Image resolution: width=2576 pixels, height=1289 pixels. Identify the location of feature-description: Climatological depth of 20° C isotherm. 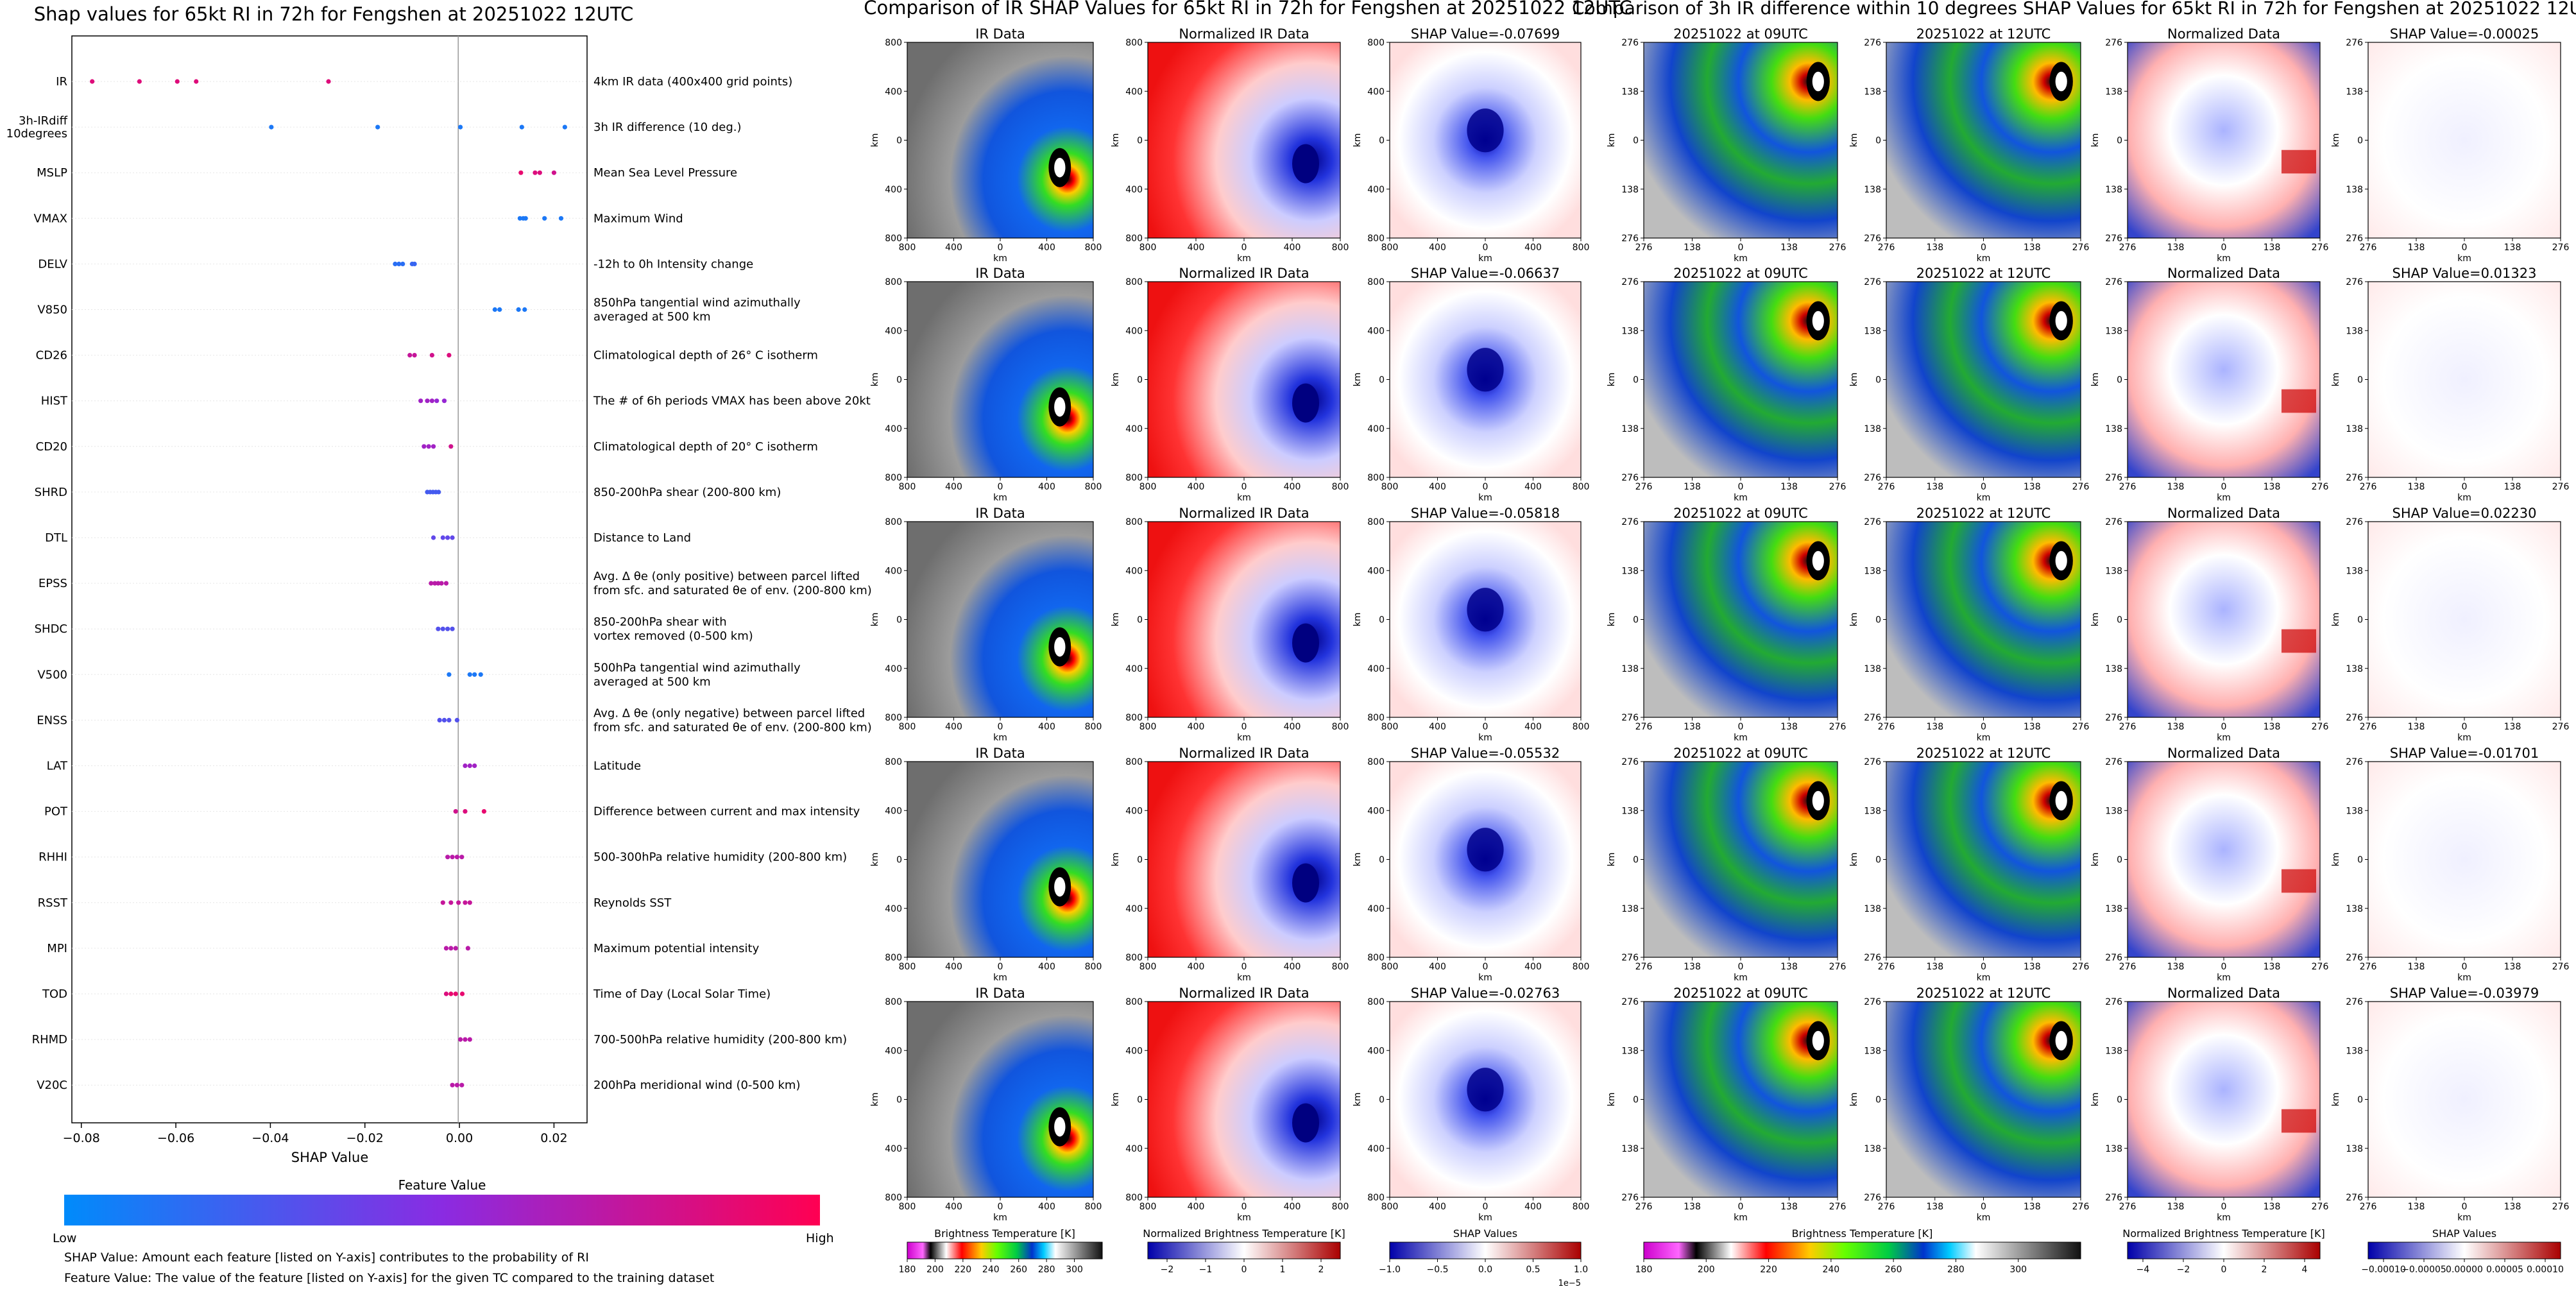
(705, 447).